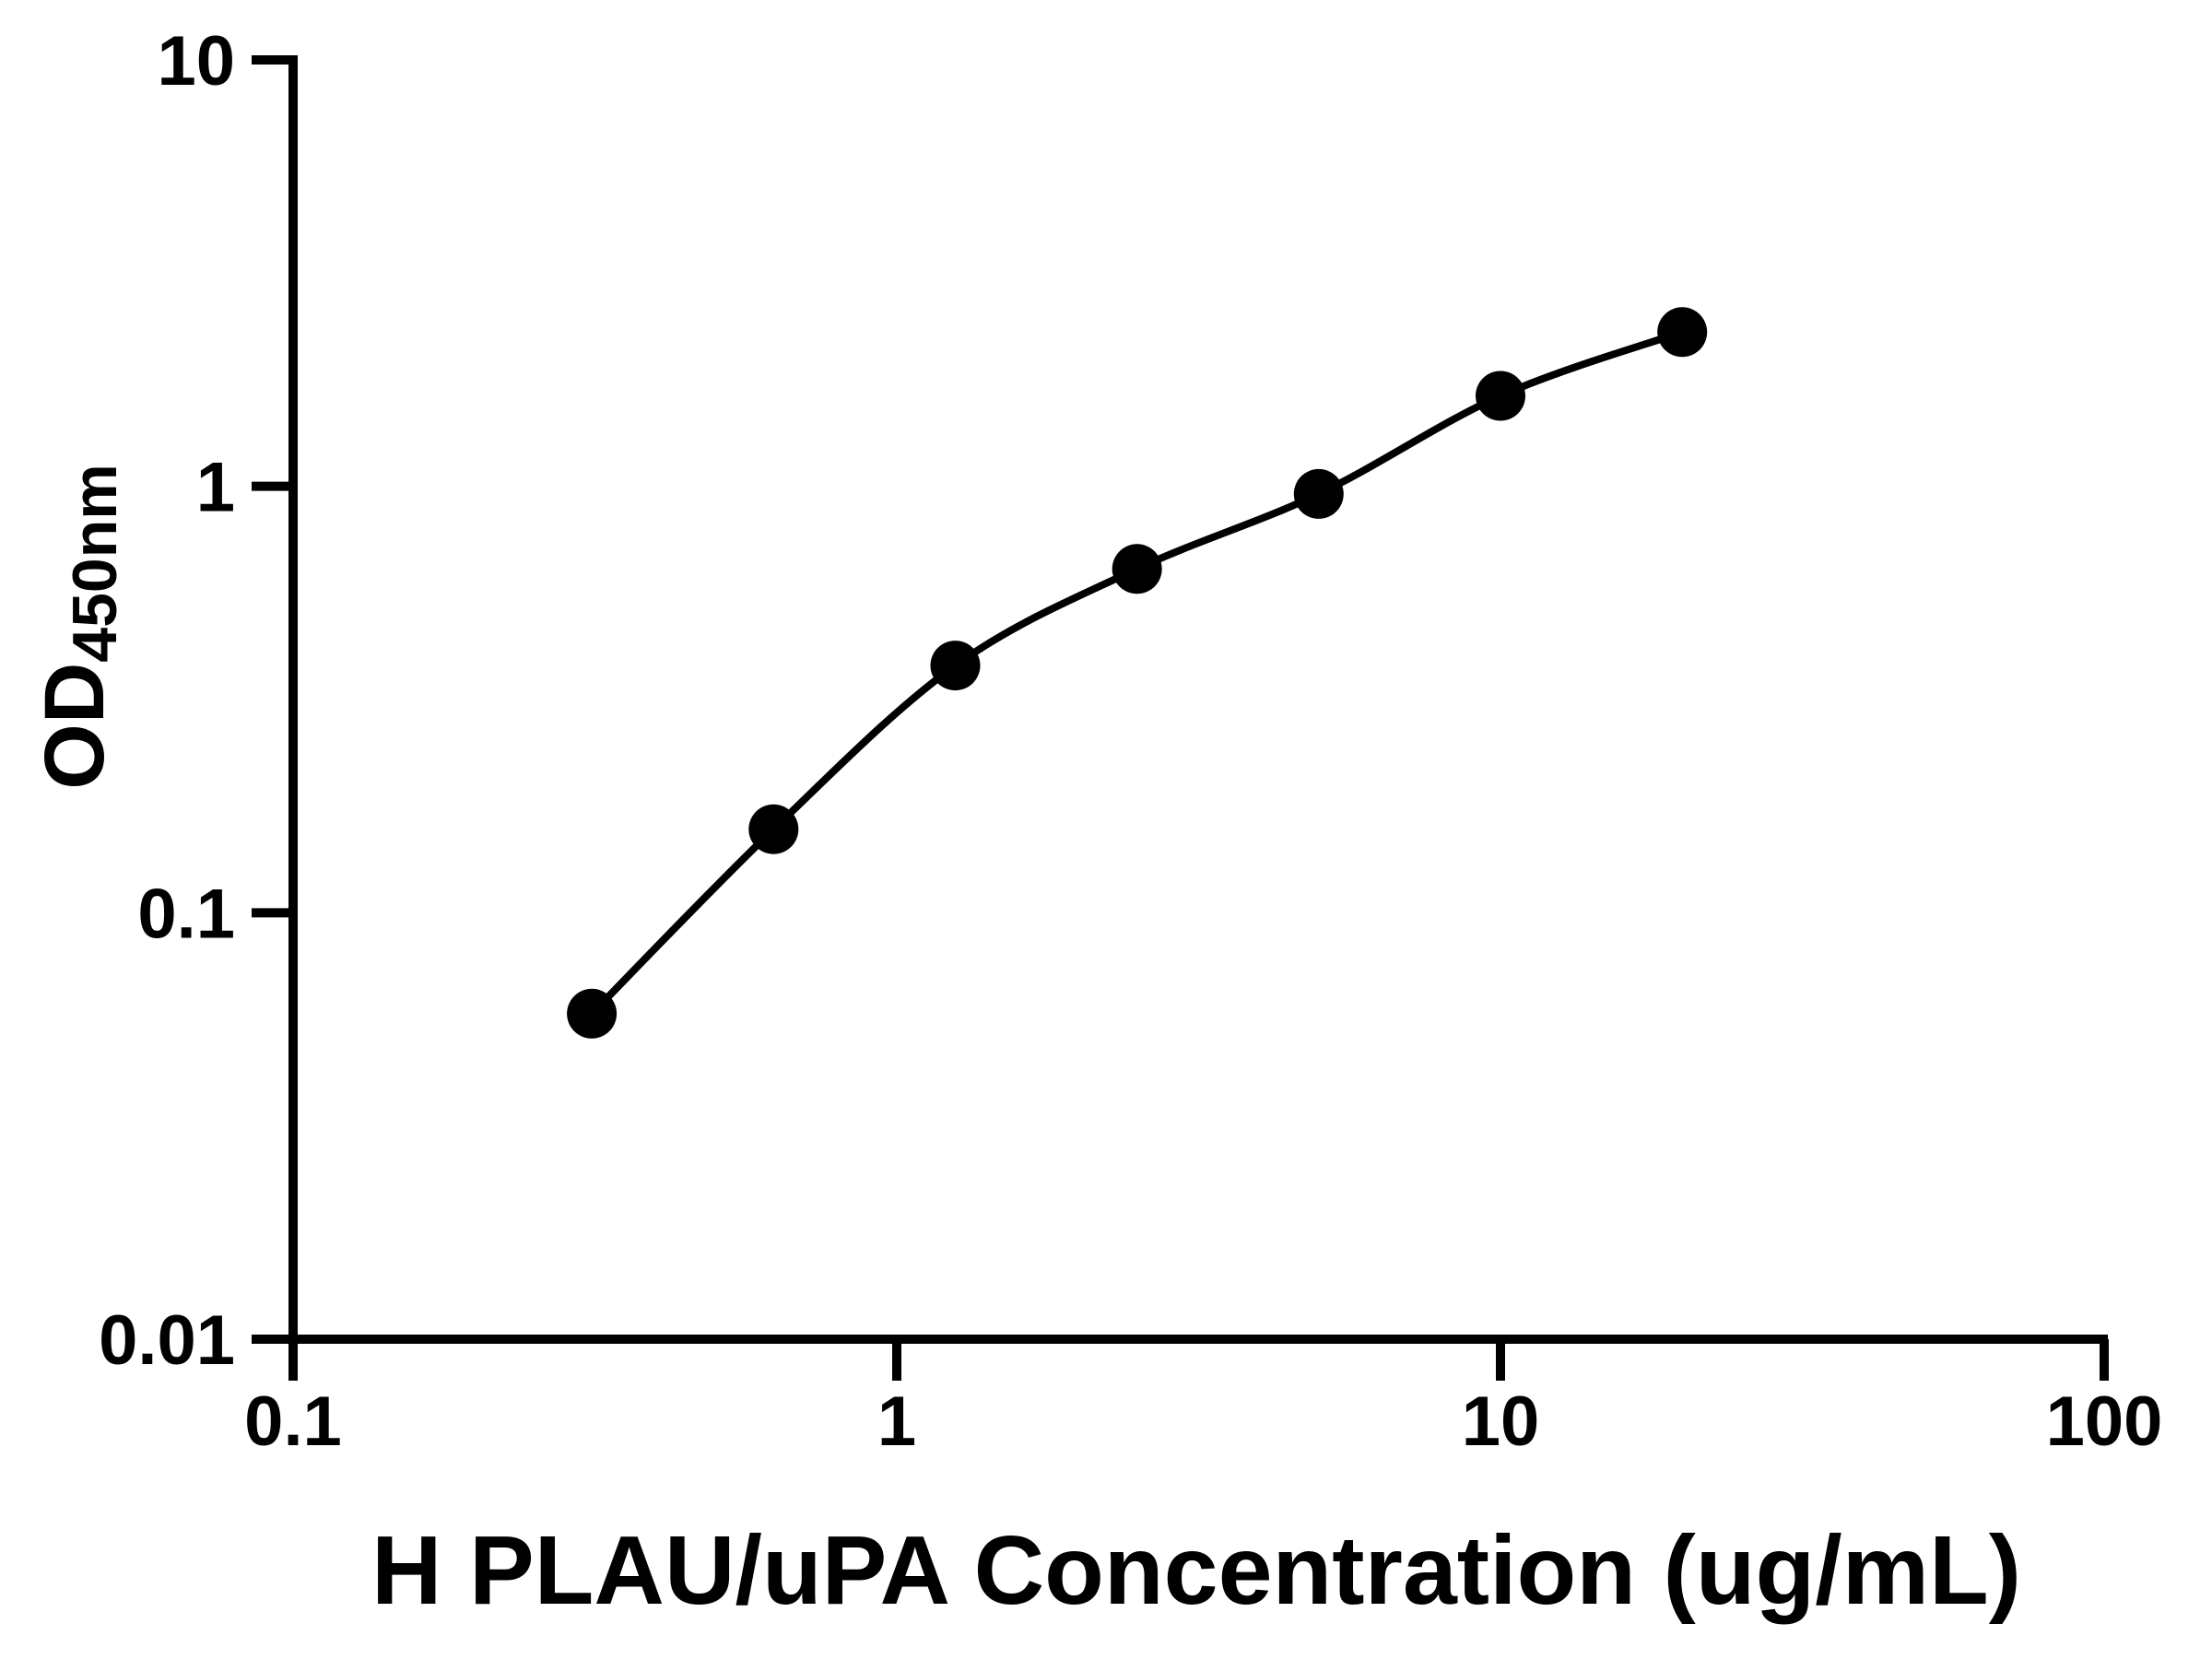 This screenshot has width=2212, height=1659. I want to click on y-axis-title: OD450nm, so click(79, 626).